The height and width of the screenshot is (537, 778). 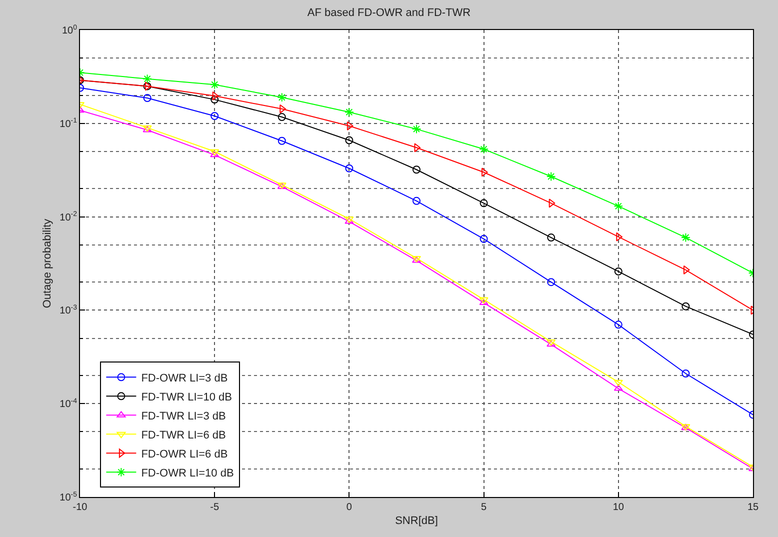 What do you see at coordinates (484, 507) in the screenshot?
I see `x-tick-label: 5` at bounding box center [484, 507].